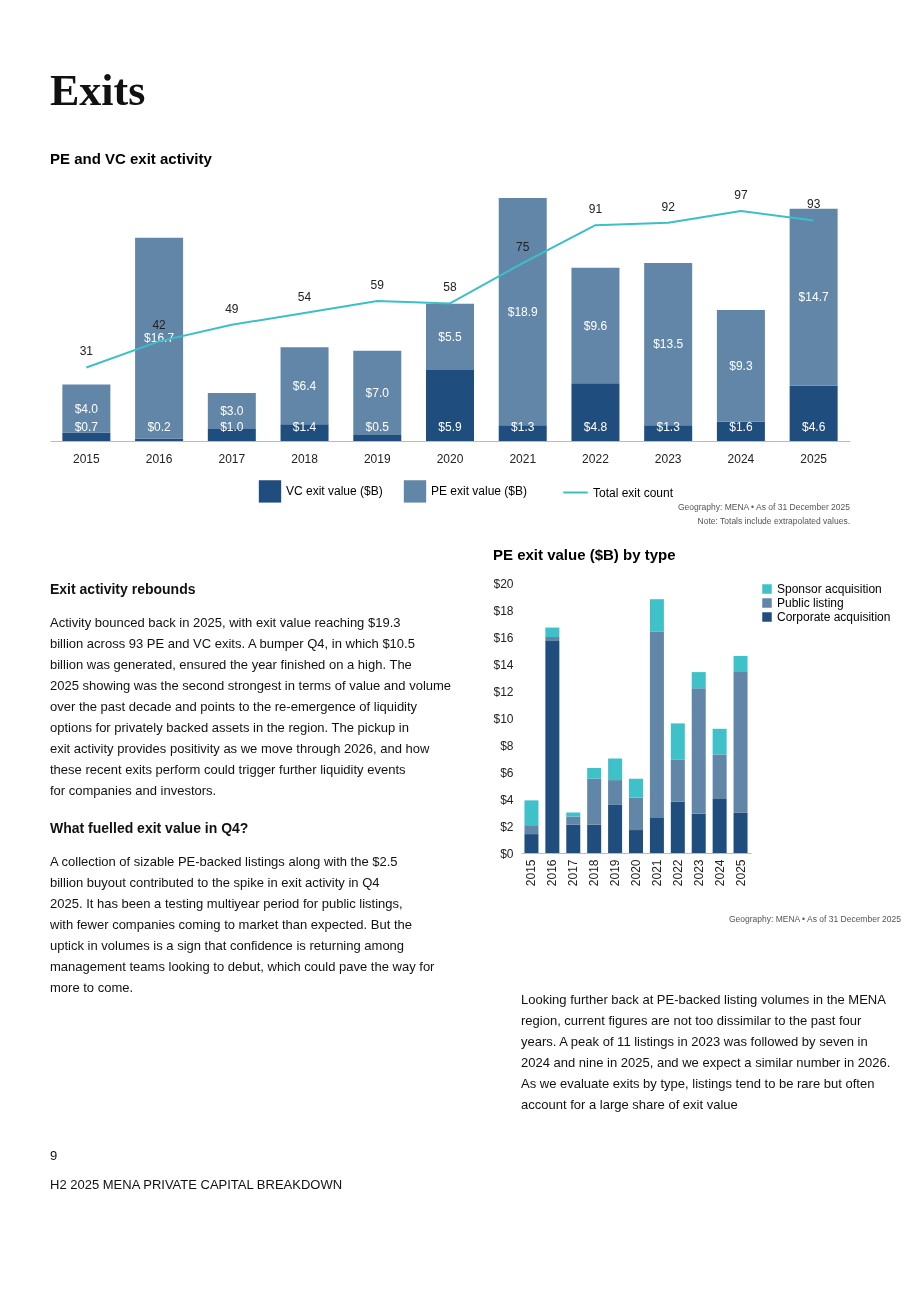  I want to click on y-tick-label: $20, so click(503, 583).